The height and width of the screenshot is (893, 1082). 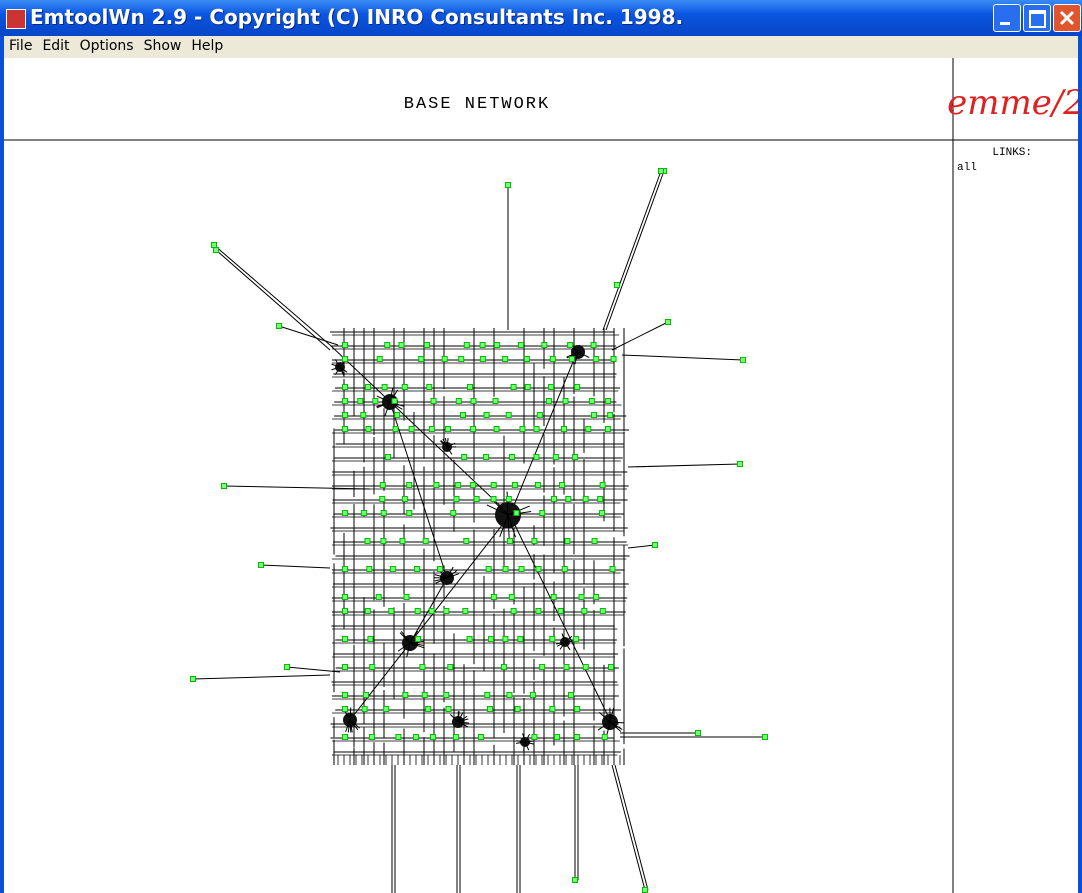 What do you see at coordinates (1012, 103) in the screenshot?
I see `logo: emme/2` at bounding box center [1012, 103].